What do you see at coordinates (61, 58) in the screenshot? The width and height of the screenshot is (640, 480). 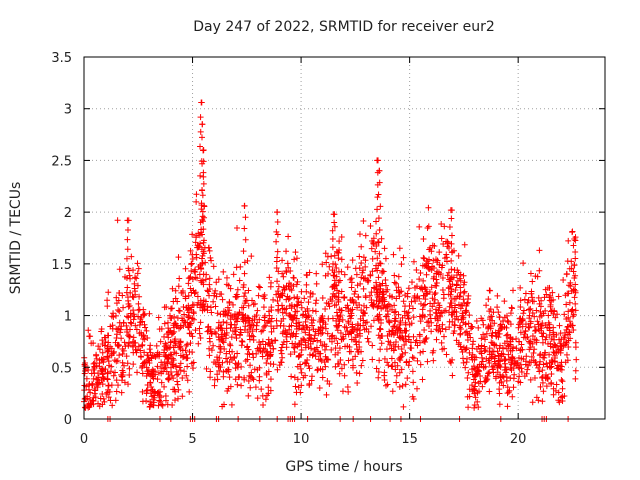 I see `y-tick-label: 3.5` at bounding box center [61, 58].